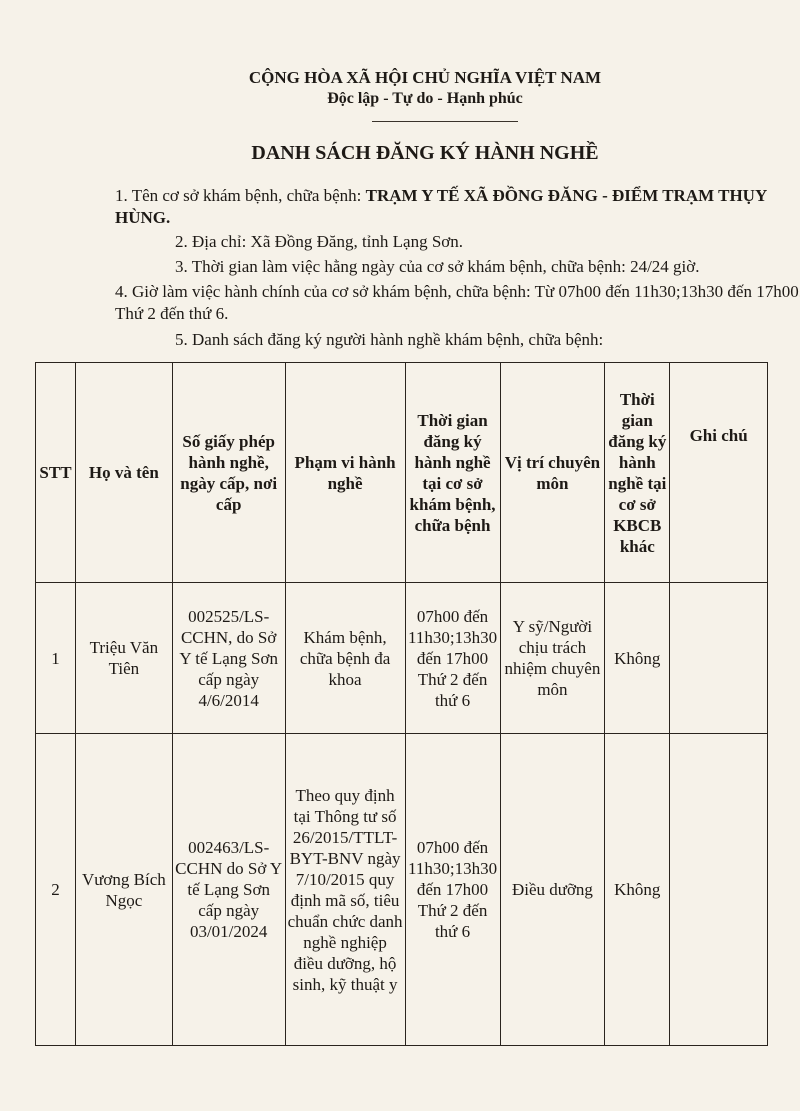 This screenshot has height=1111, width=800. Describe the element at coordinates (425, 98) in the screenshot. I see `national-motto: Độc lập - Tự do - Hạnh phúc` at that location.